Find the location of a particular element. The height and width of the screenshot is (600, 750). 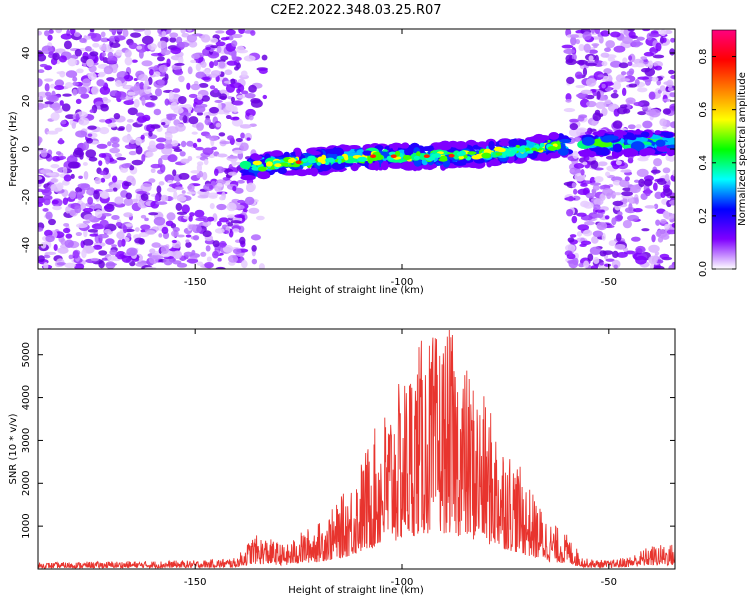

chart-title: C2E2.2022.348.03.25.R07 is located at coordinates (355, 10).